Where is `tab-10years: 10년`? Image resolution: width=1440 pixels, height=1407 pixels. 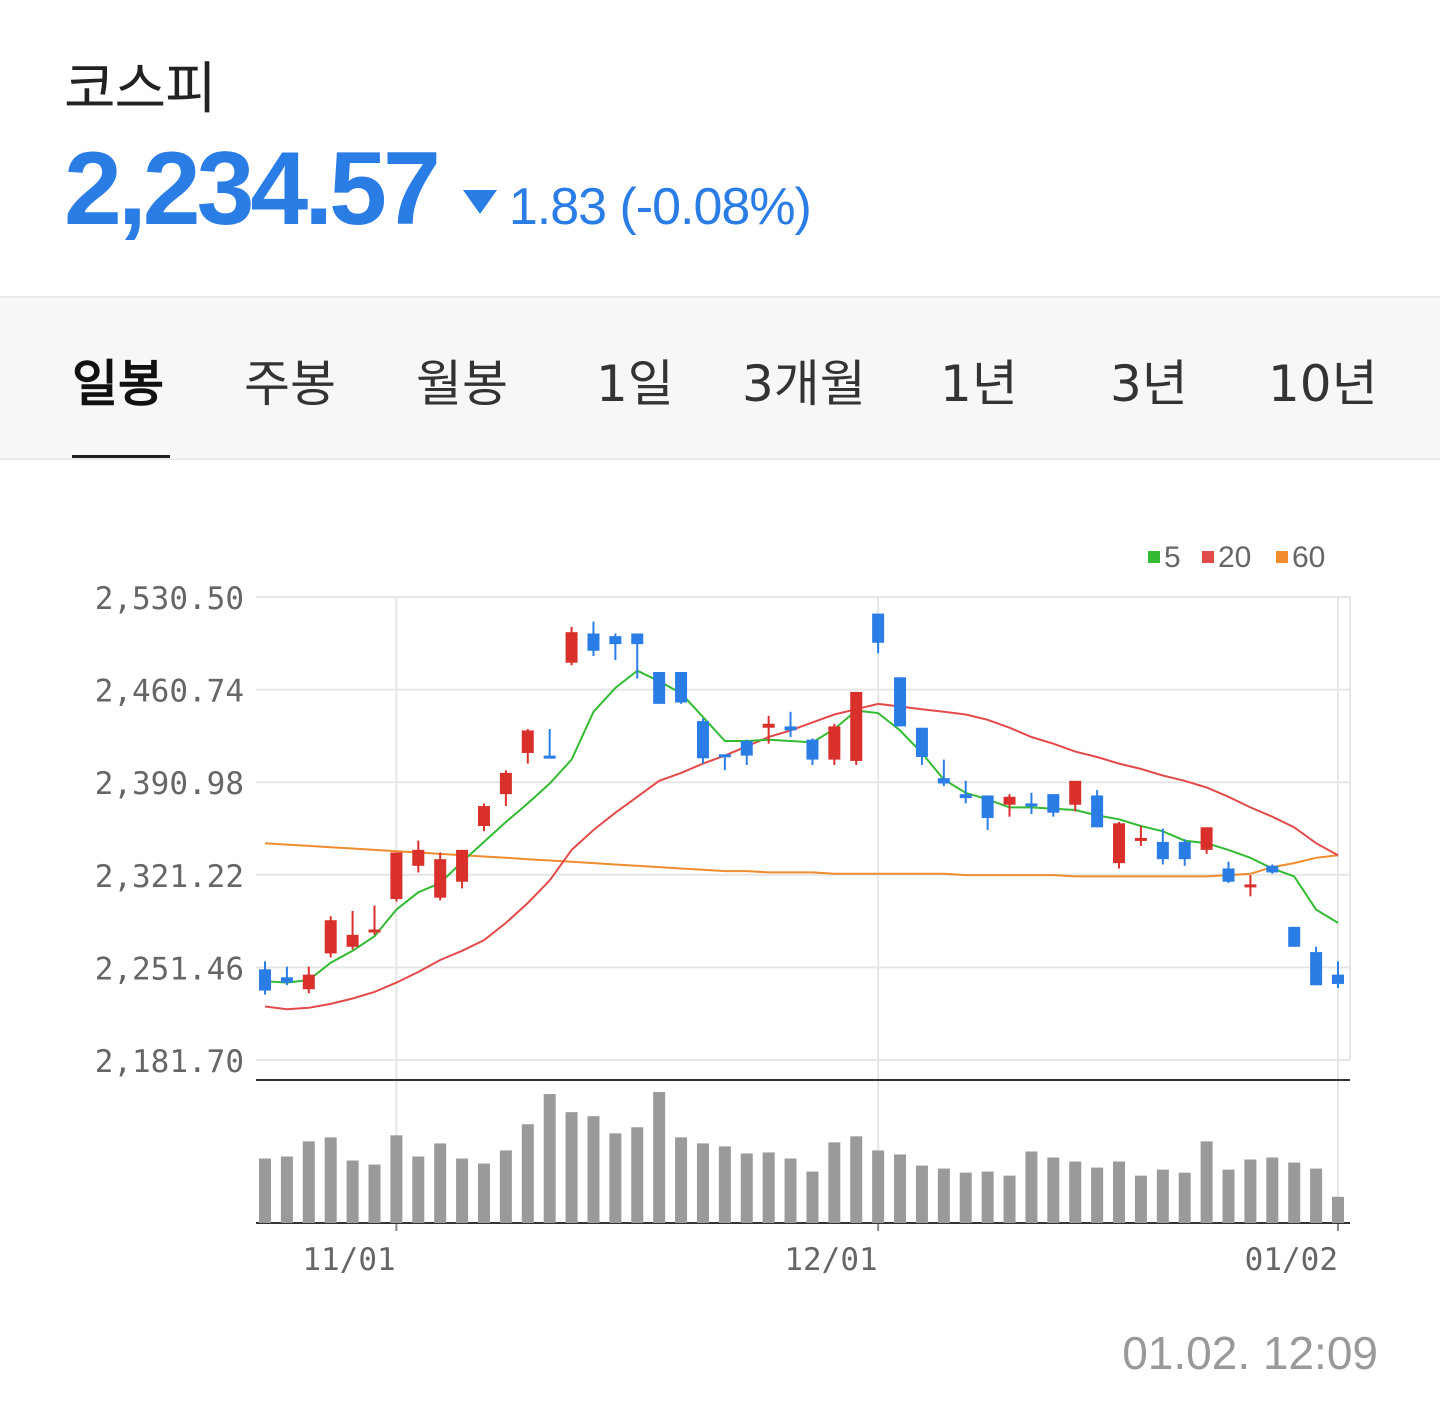
tab-10years: 10년 is located at coordinates (1323, 384).